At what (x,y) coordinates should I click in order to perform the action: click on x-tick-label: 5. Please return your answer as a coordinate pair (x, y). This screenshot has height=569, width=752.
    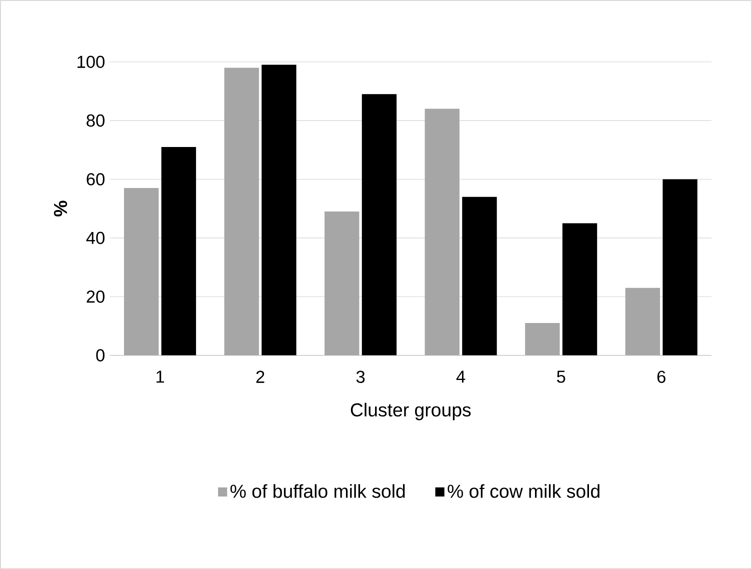
    Looking at the image, I should click on (561, 376).